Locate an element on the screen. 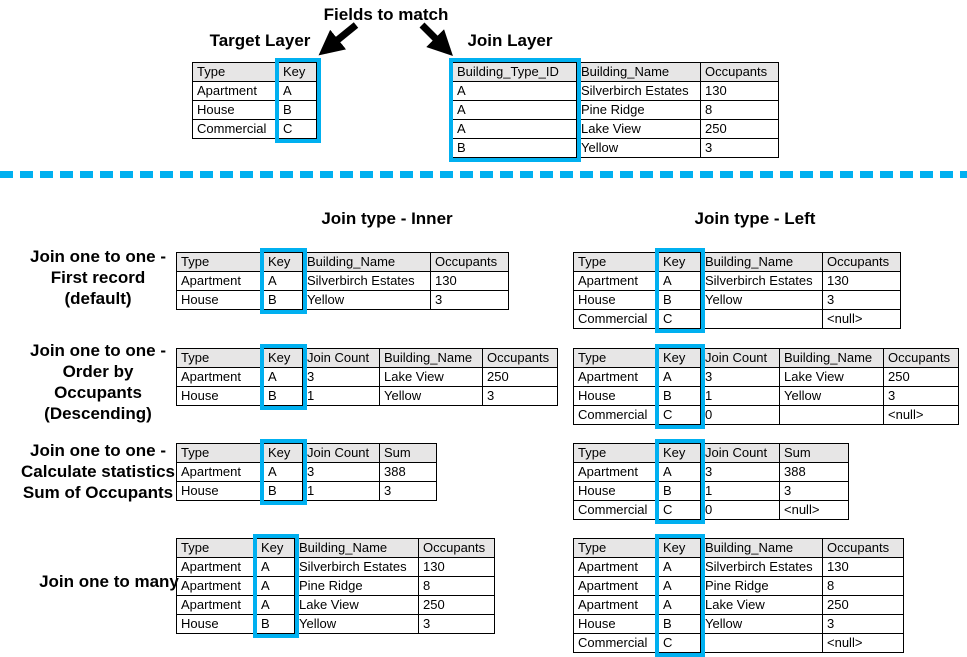 The image size is (967, 657). table-row: Commercial C <null> is located at coordinates (737, 319).